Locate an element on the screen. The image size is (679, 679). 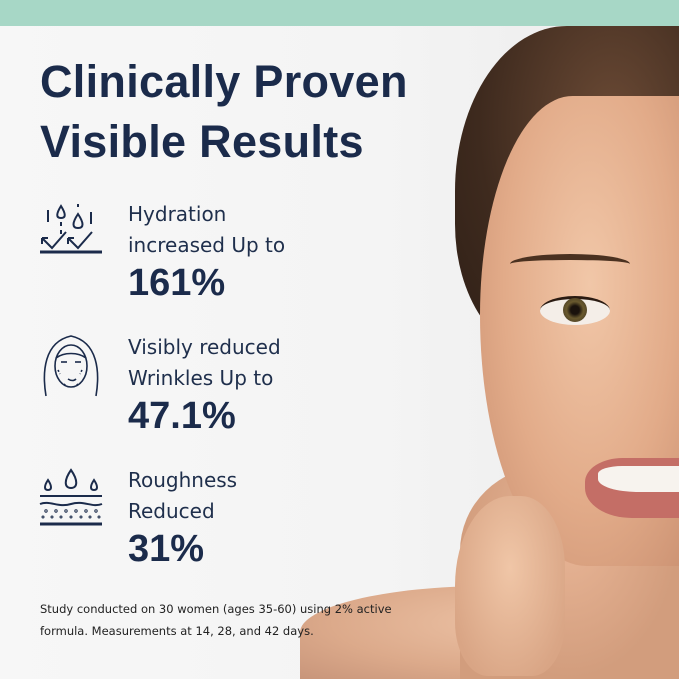
stat-value: 161% is located at coordinates (177, 283).